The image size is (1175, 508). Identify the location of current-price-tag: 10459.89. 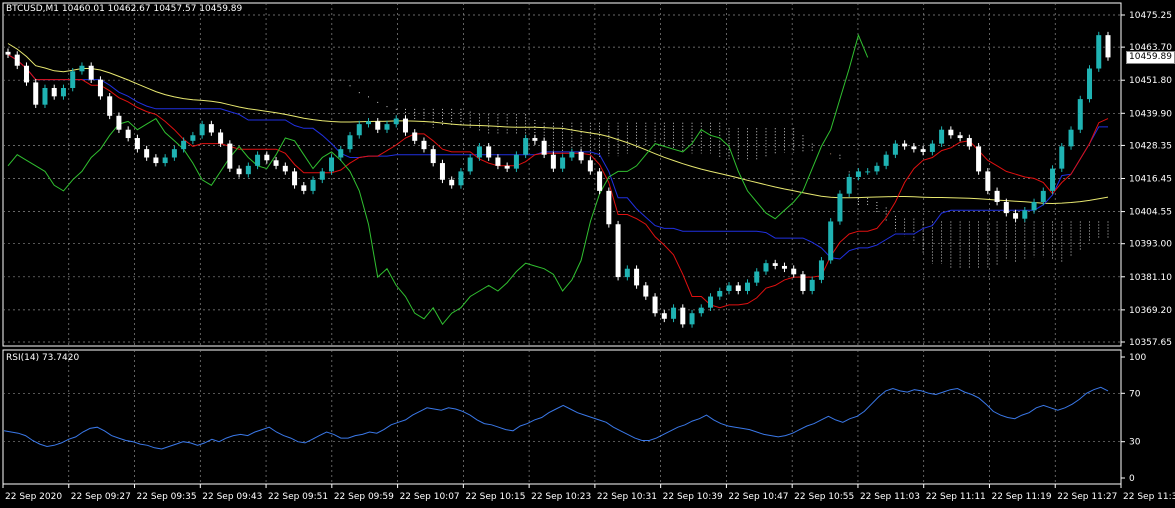
(1150, 58).